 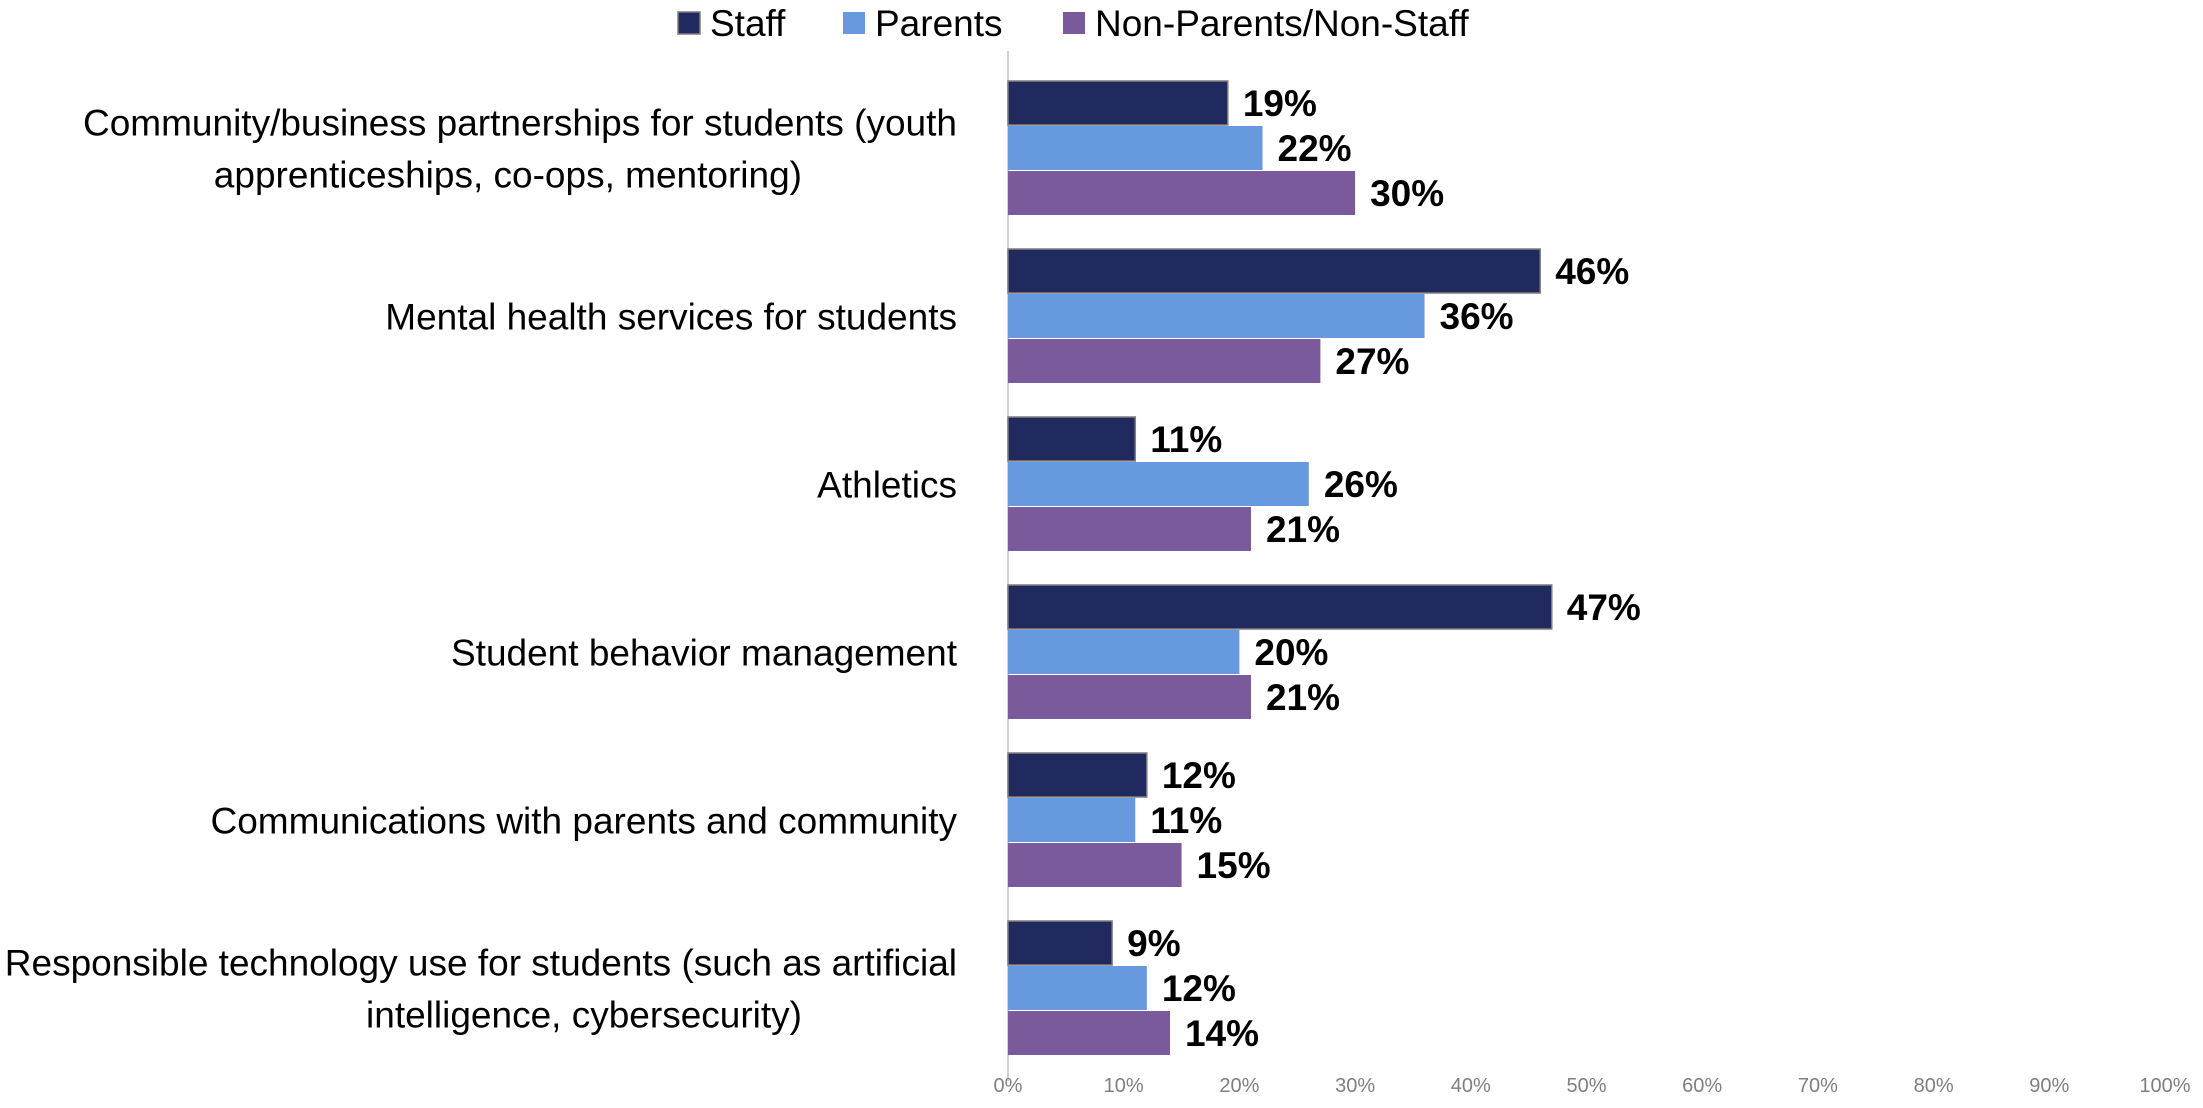 What do you see at coordinates (1280, 103) in the screenshot?
I see `data-label: 19%` at bounding box center [1280, 103].